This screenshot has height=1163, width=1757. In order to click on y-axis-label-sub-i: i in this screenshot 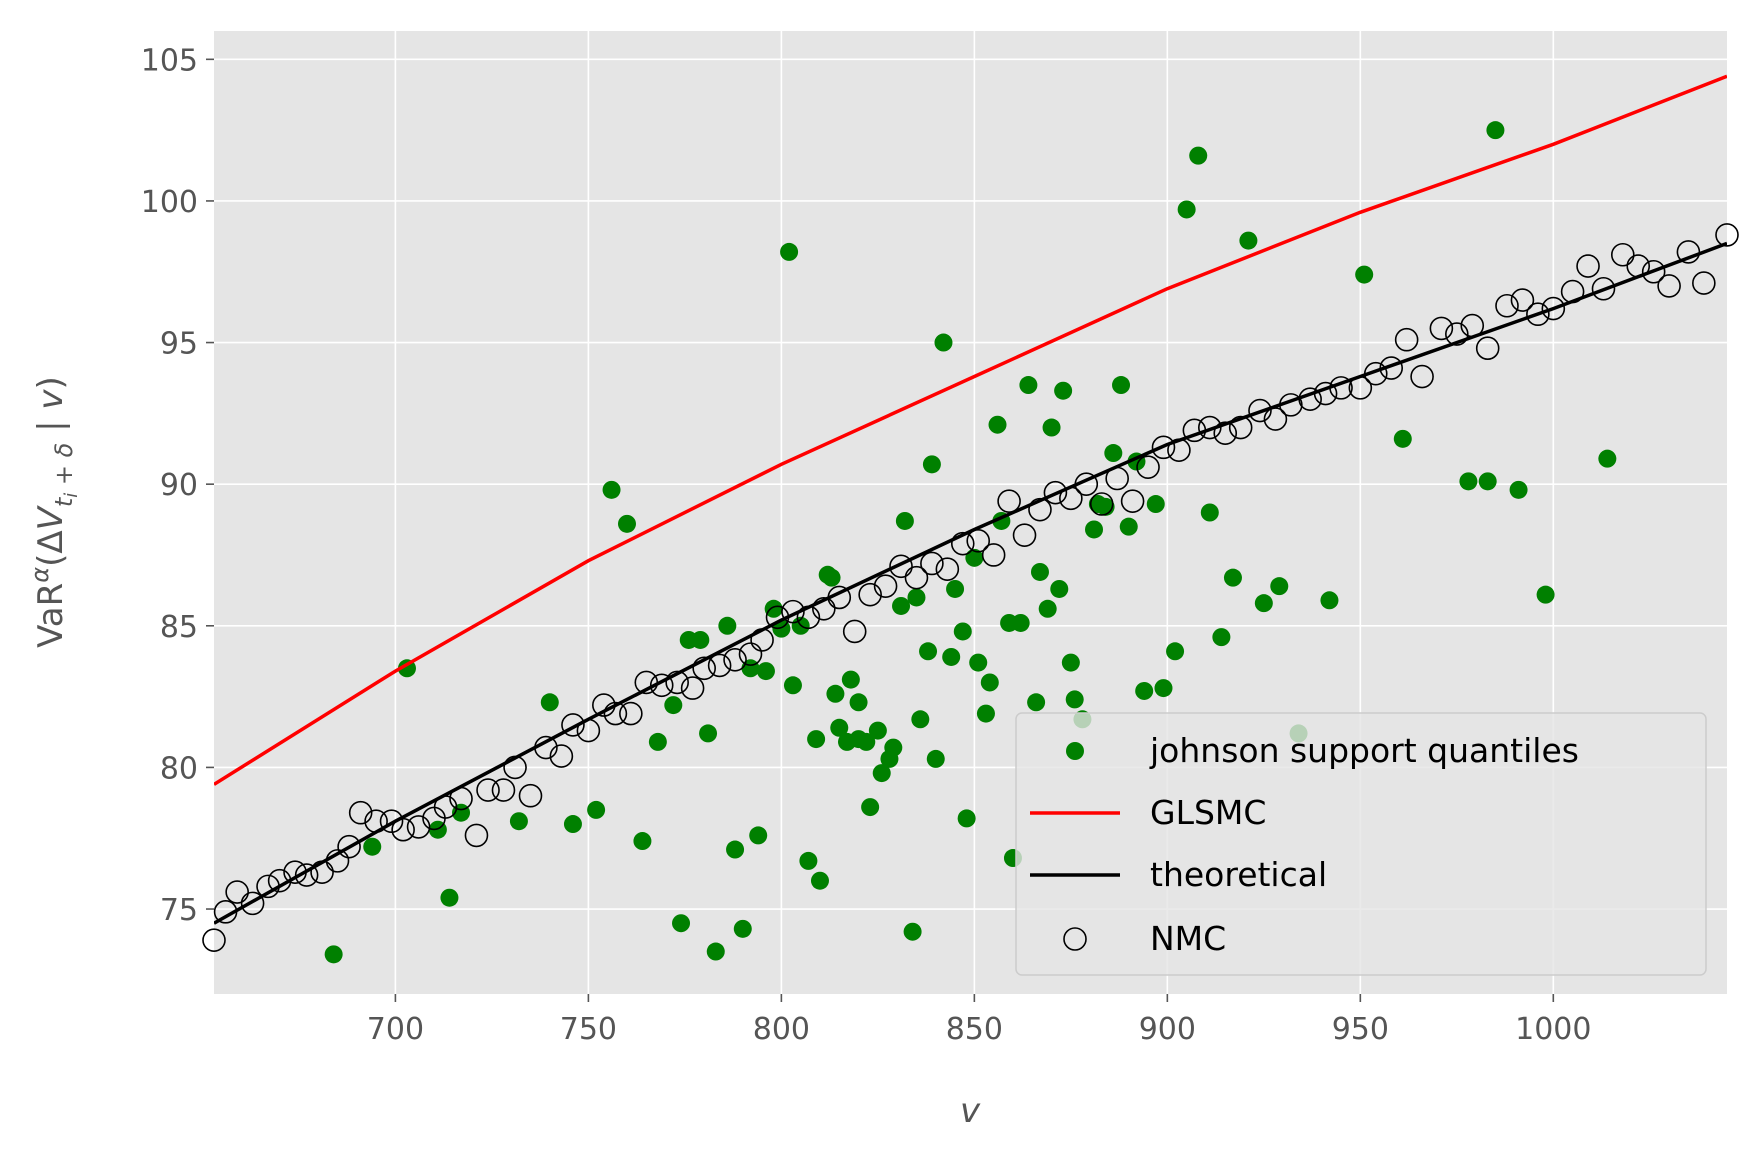, I will do `click(71, 495)`.